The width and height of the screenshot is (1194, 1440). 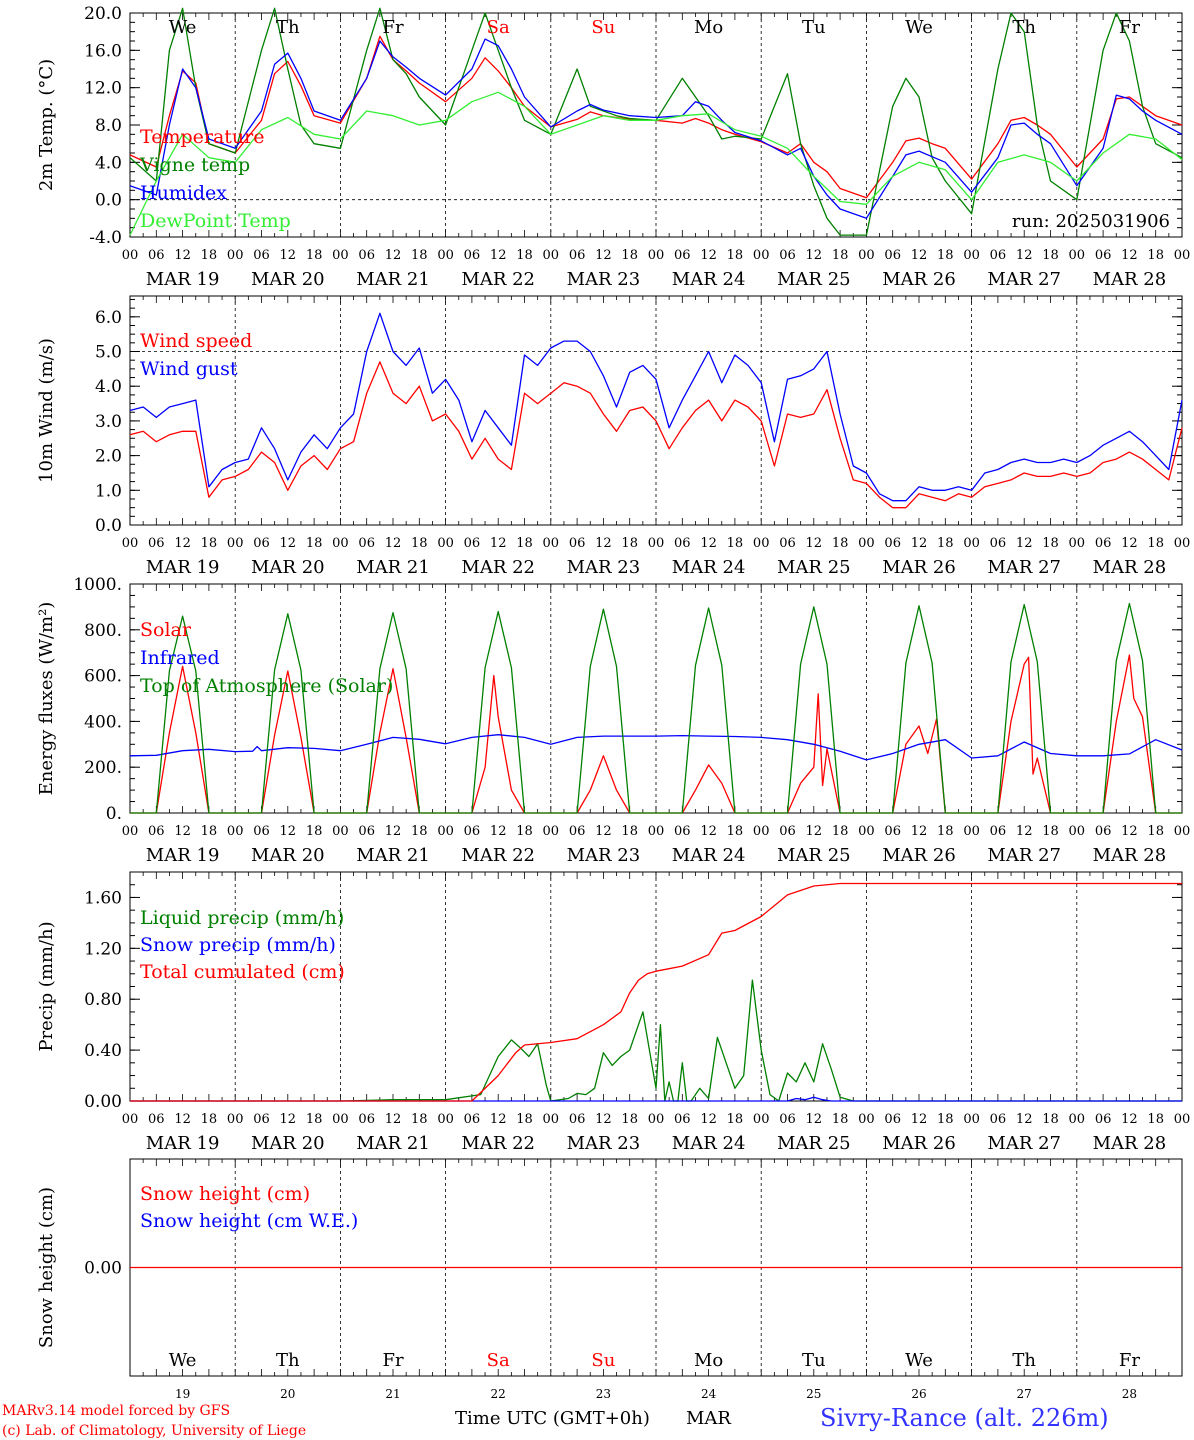 What do you see at coordinates (46, 986) in the screenshot?
I see `y-axis-label: Precip (mm/h)` at bounding box center [46, 986].